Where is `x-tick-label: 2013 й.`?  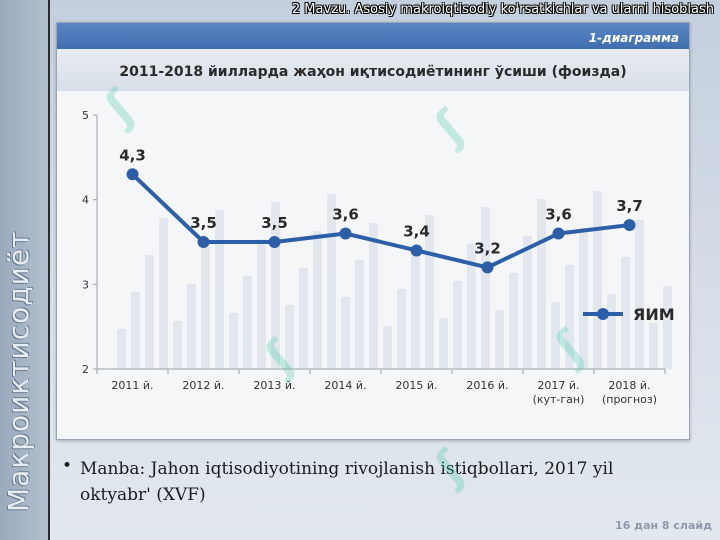
x-tick-label: 2013 й. is located at coordinates (274, 385).